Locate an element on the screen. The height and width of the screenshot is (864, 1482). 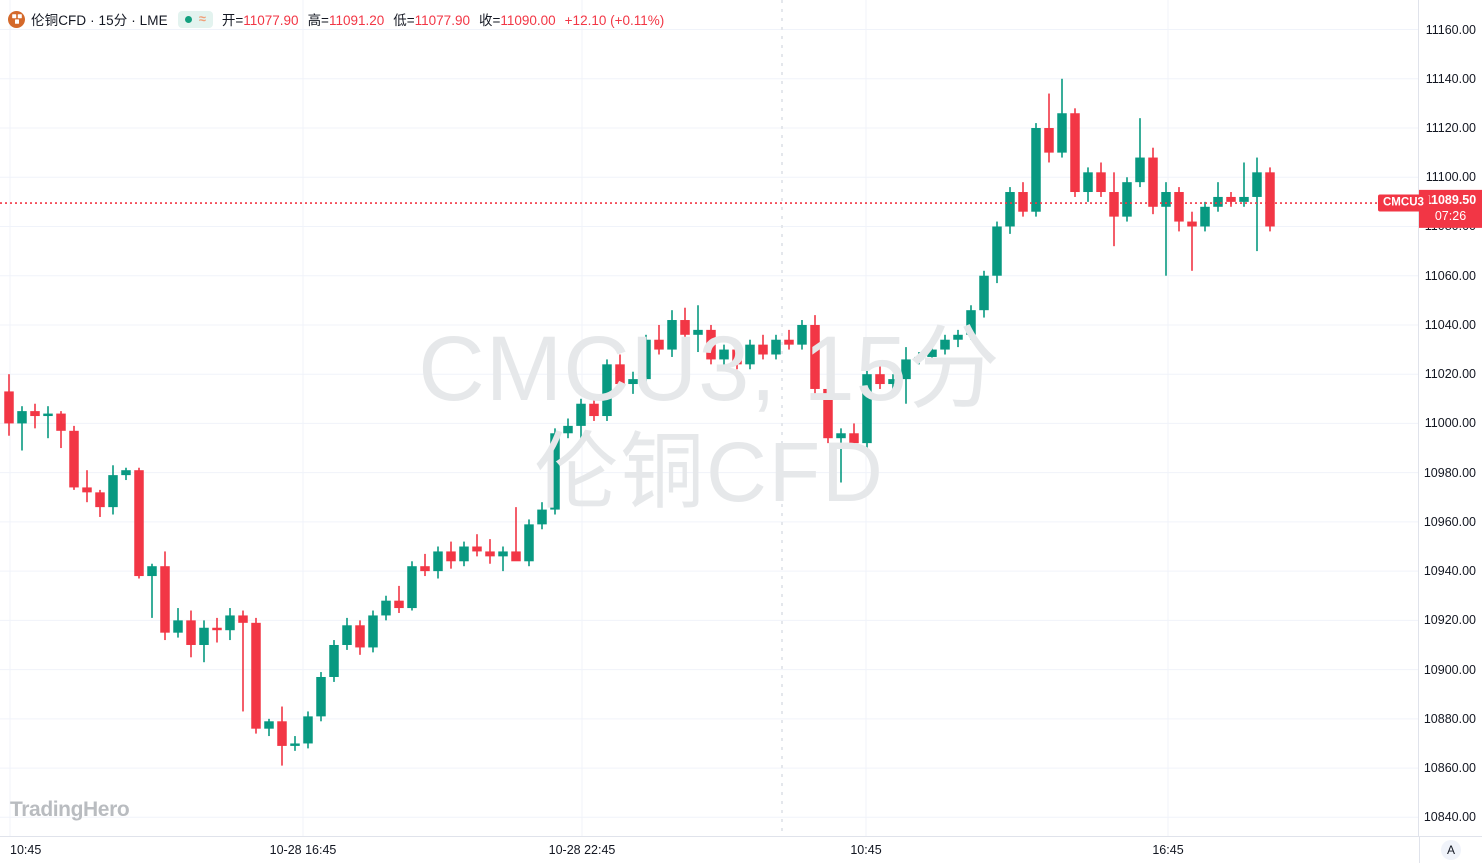
ohlc-close-label: 收= is located at coordinates (489, 20).